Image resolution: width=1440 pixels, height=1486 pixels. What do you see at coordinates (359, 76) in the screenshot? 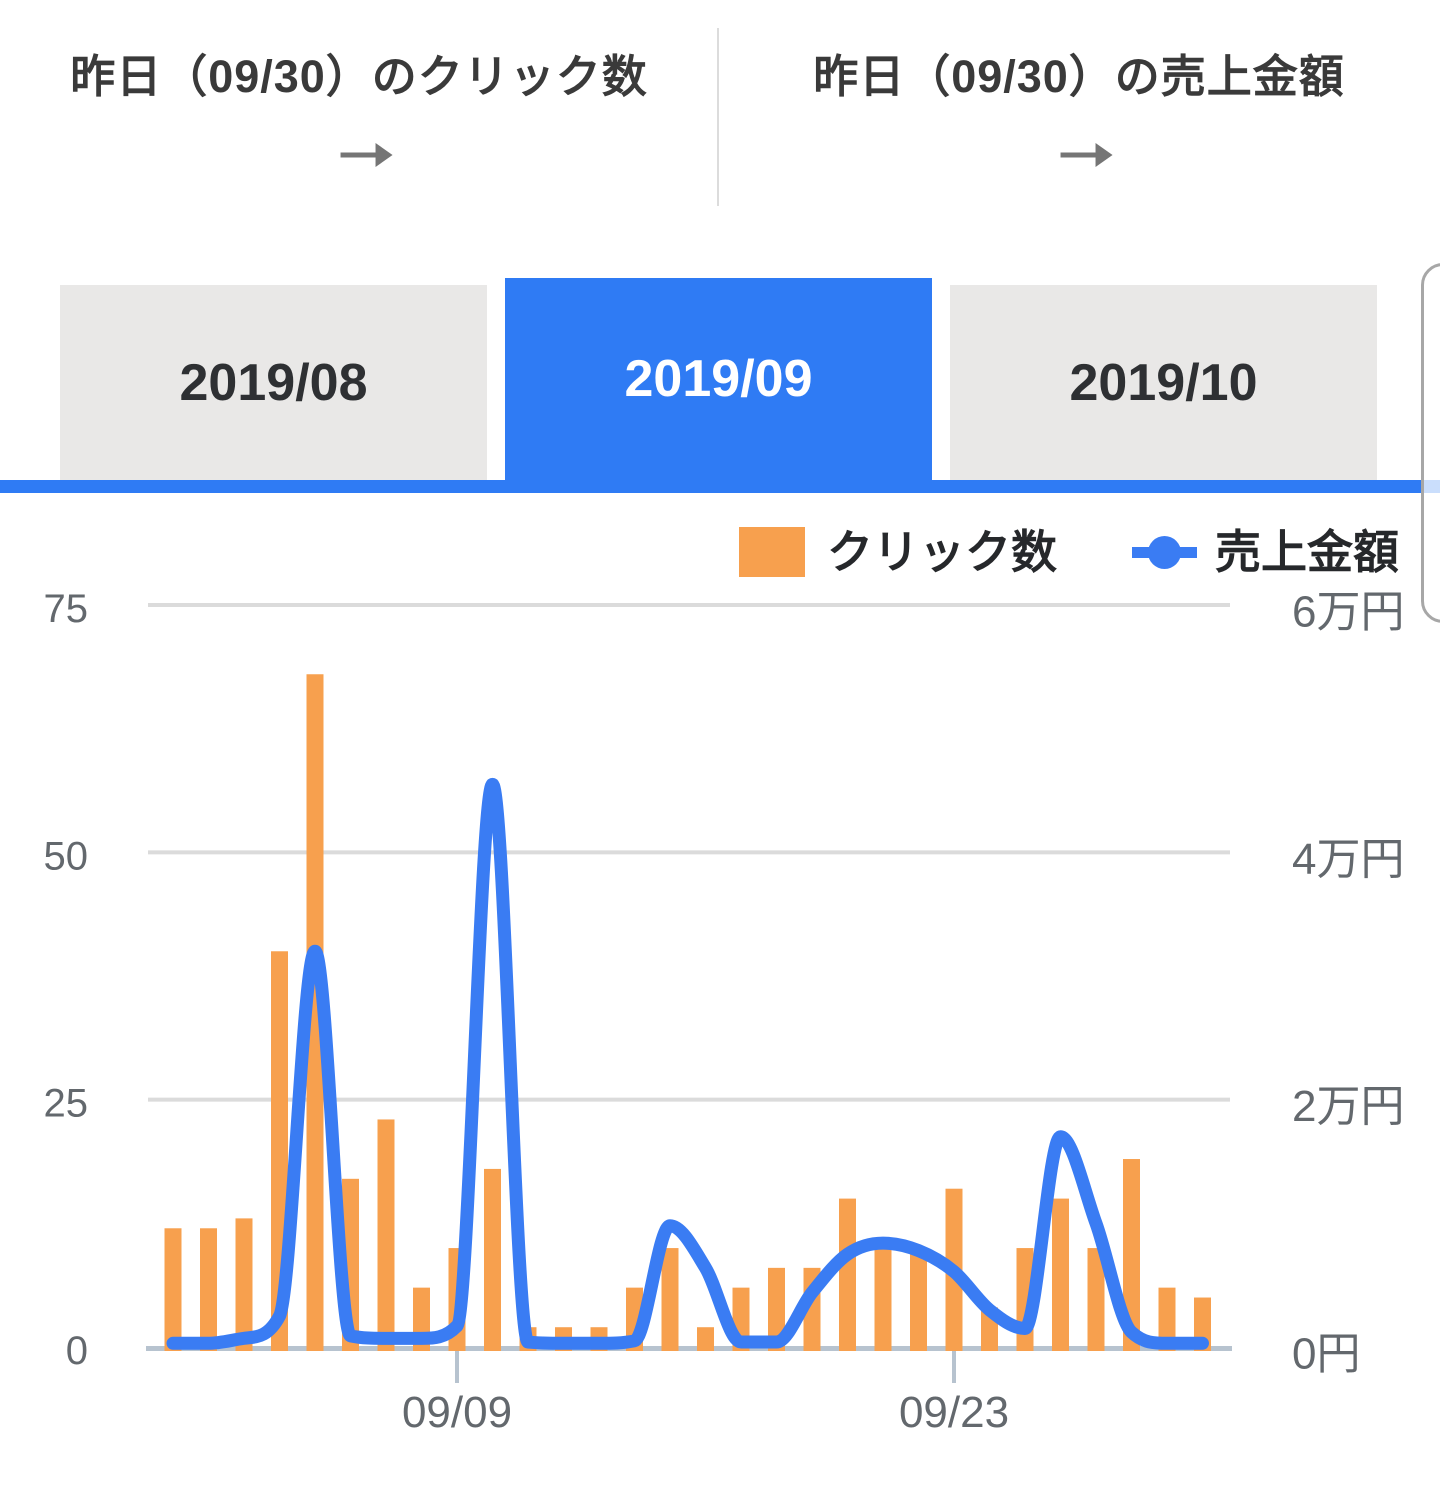
I see `kpi-clicks-title: 昨日（09/30）のクリック数` at bounding box center [359, 76].